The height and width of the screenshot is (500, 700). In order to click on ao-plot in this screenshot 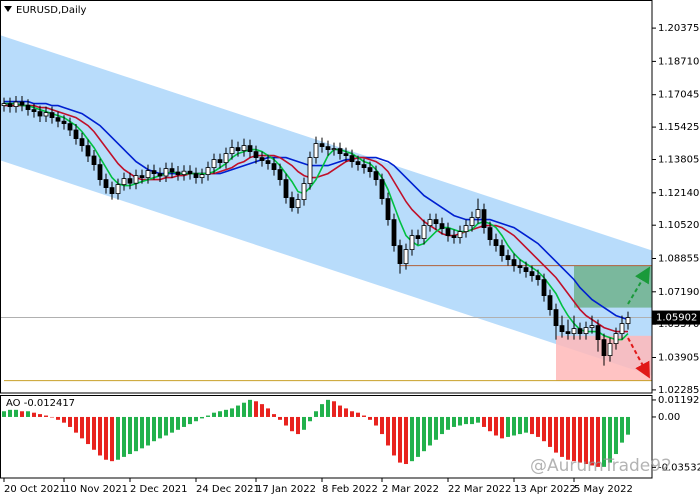, I will do `click(316, 433)`.